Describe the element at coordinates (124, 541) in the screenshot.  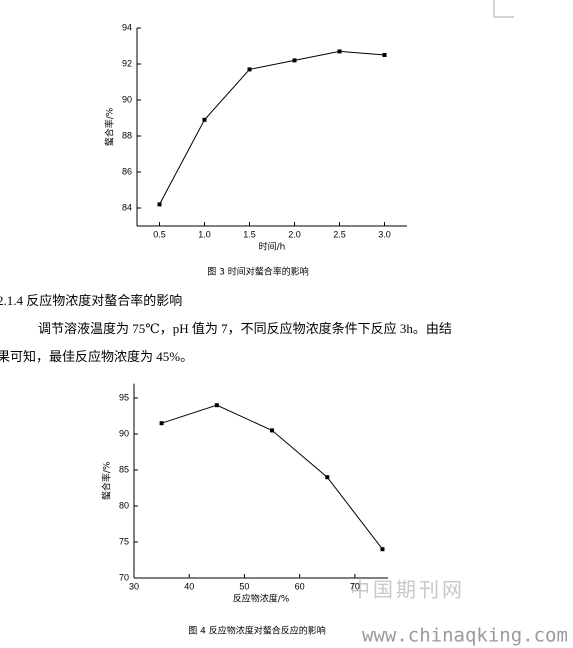
I see `y-tick-label: 75` at that location.